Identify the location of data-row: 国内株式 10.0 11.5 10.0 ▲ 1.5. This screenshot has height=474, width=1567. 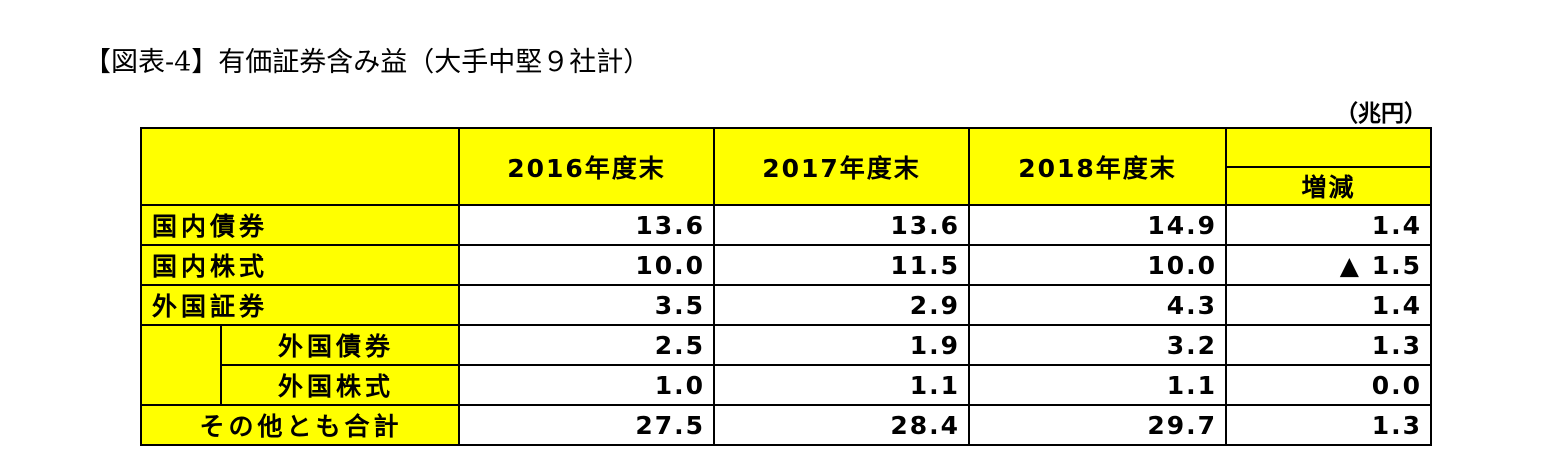
(786, 265).